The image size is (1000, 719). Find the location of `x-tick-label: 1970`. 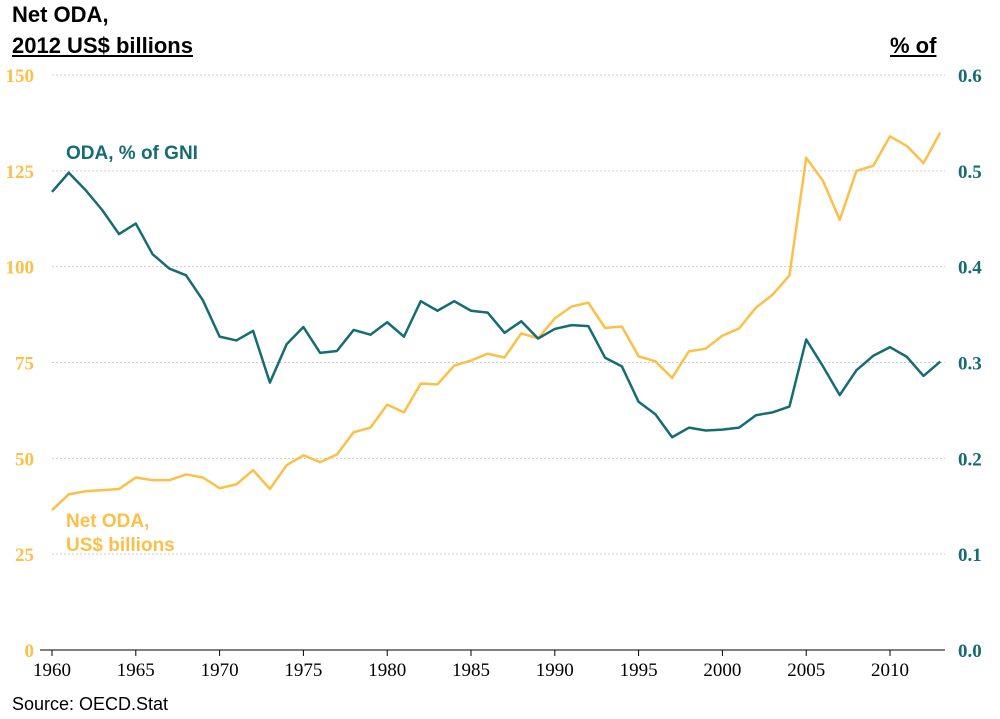

x-tick-label: 1970 is located at coordinates (220, 670).